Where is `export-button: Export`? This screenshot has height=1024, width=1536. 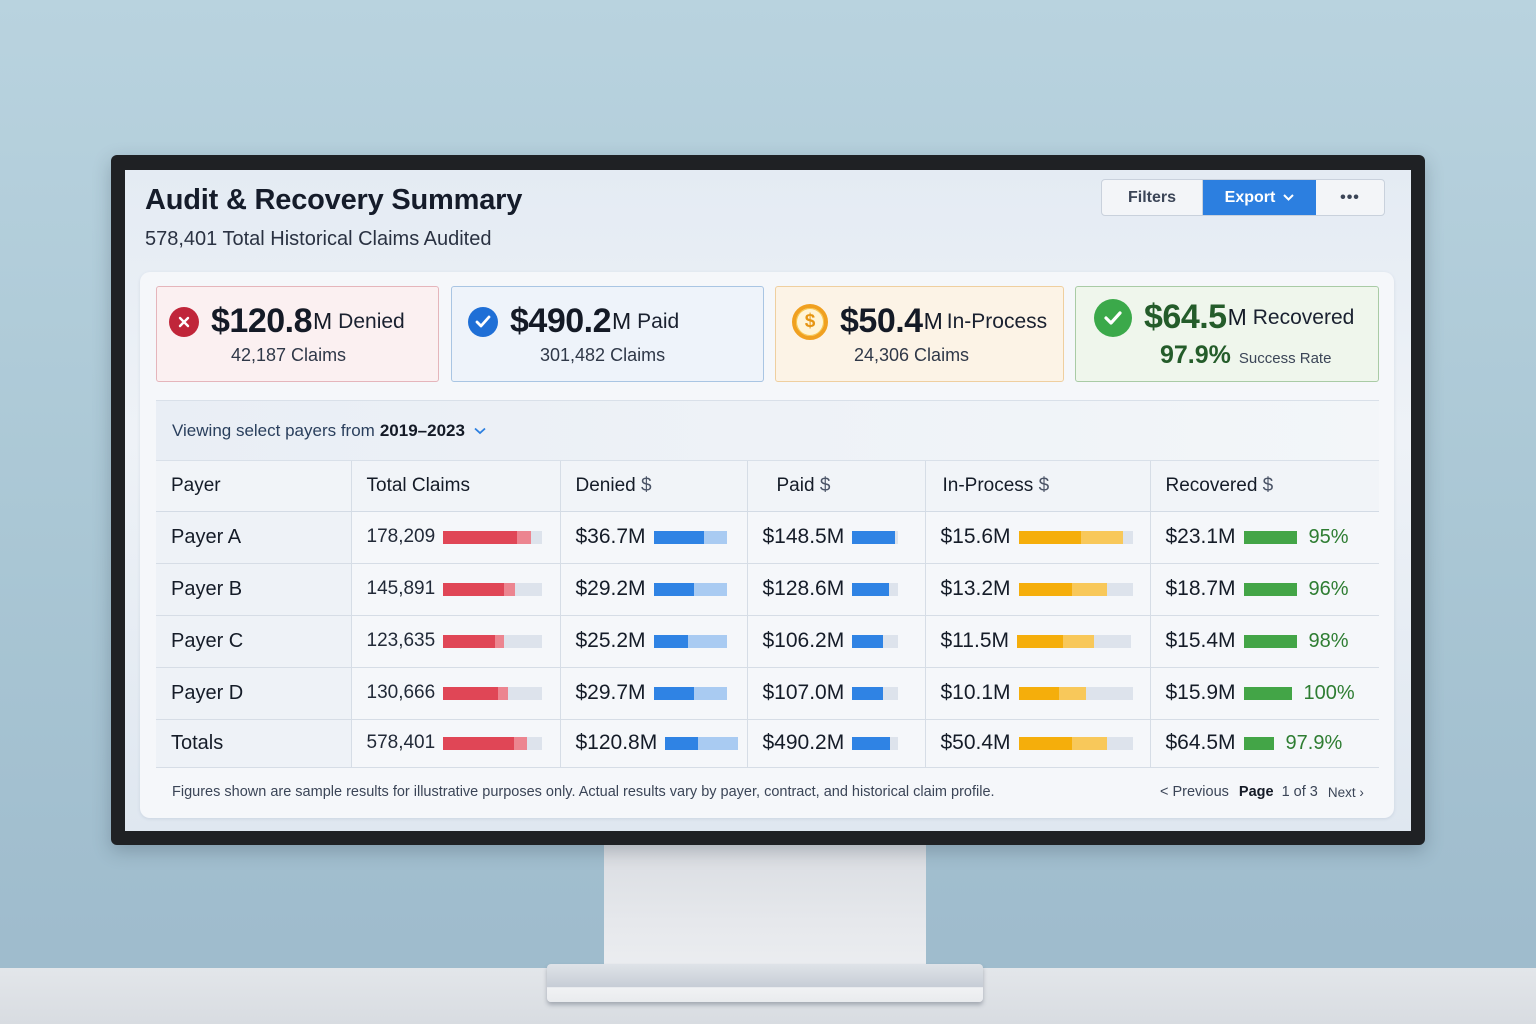 export-button: Export is located at coordinates (1259, 197).